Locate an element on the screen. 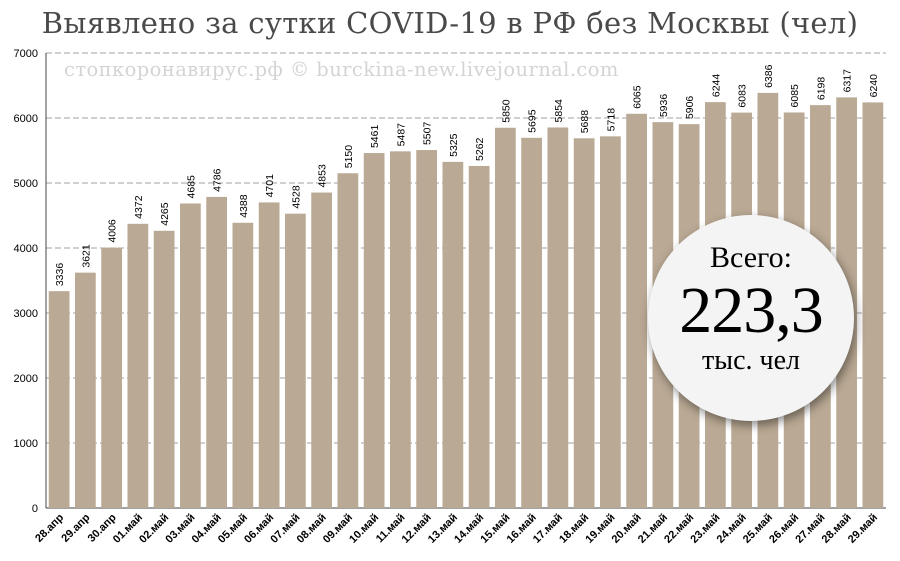  data-label: 4528 is located at coordinates (296, 197).